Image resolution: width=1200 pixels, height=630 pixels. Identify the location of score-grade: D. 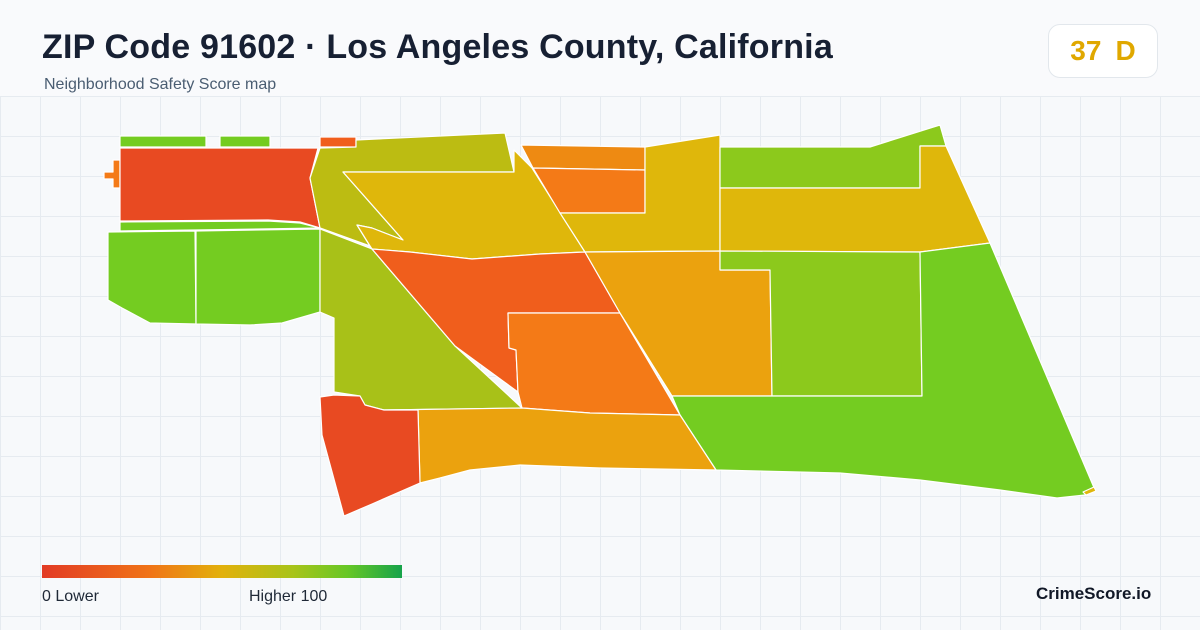
(1125, 50).